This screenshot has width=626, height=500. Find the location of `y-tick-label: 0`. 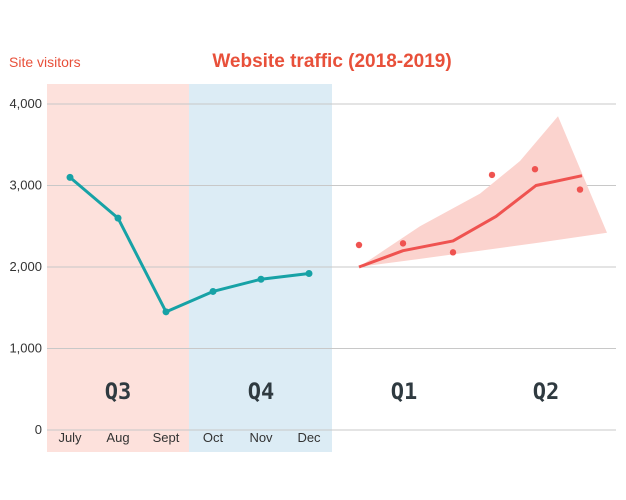

y-tick-label: 0 is located at coordinates (38, 429).